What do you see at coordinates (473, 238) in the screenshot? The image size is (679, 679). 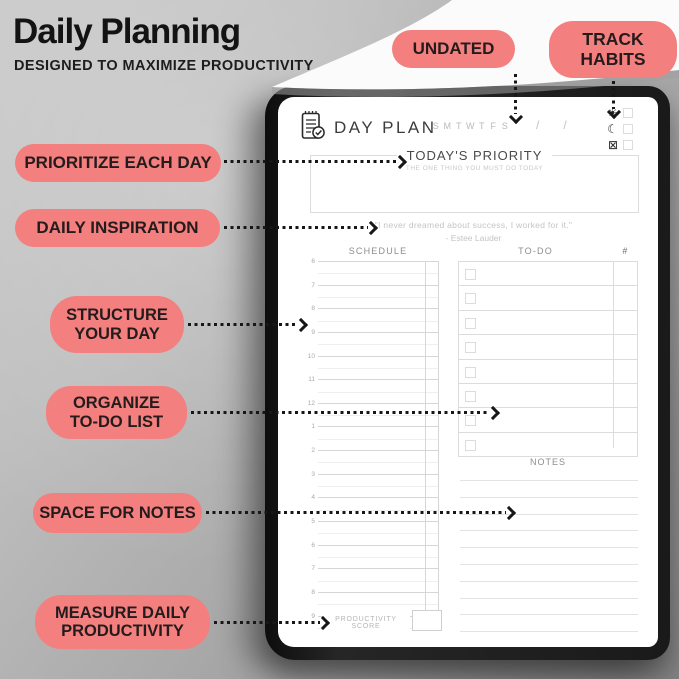 I see `quote-author: - Estee Lauder` at bounding box center [473, 238].